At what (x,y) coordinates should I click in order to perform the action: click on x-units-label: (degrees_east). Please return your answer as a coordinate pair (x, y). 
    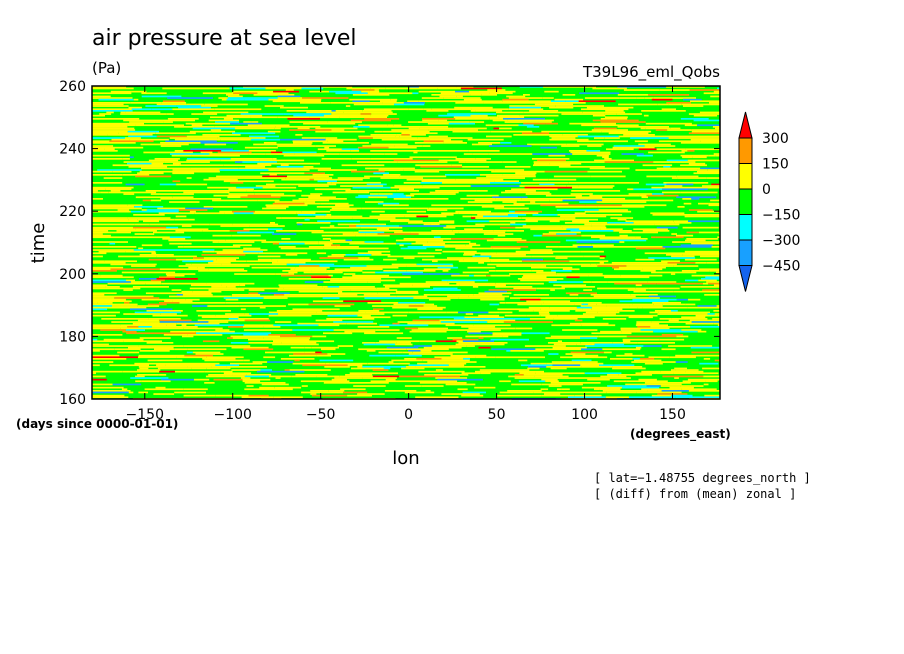
    Looking at the image, I should click on (680, 434).